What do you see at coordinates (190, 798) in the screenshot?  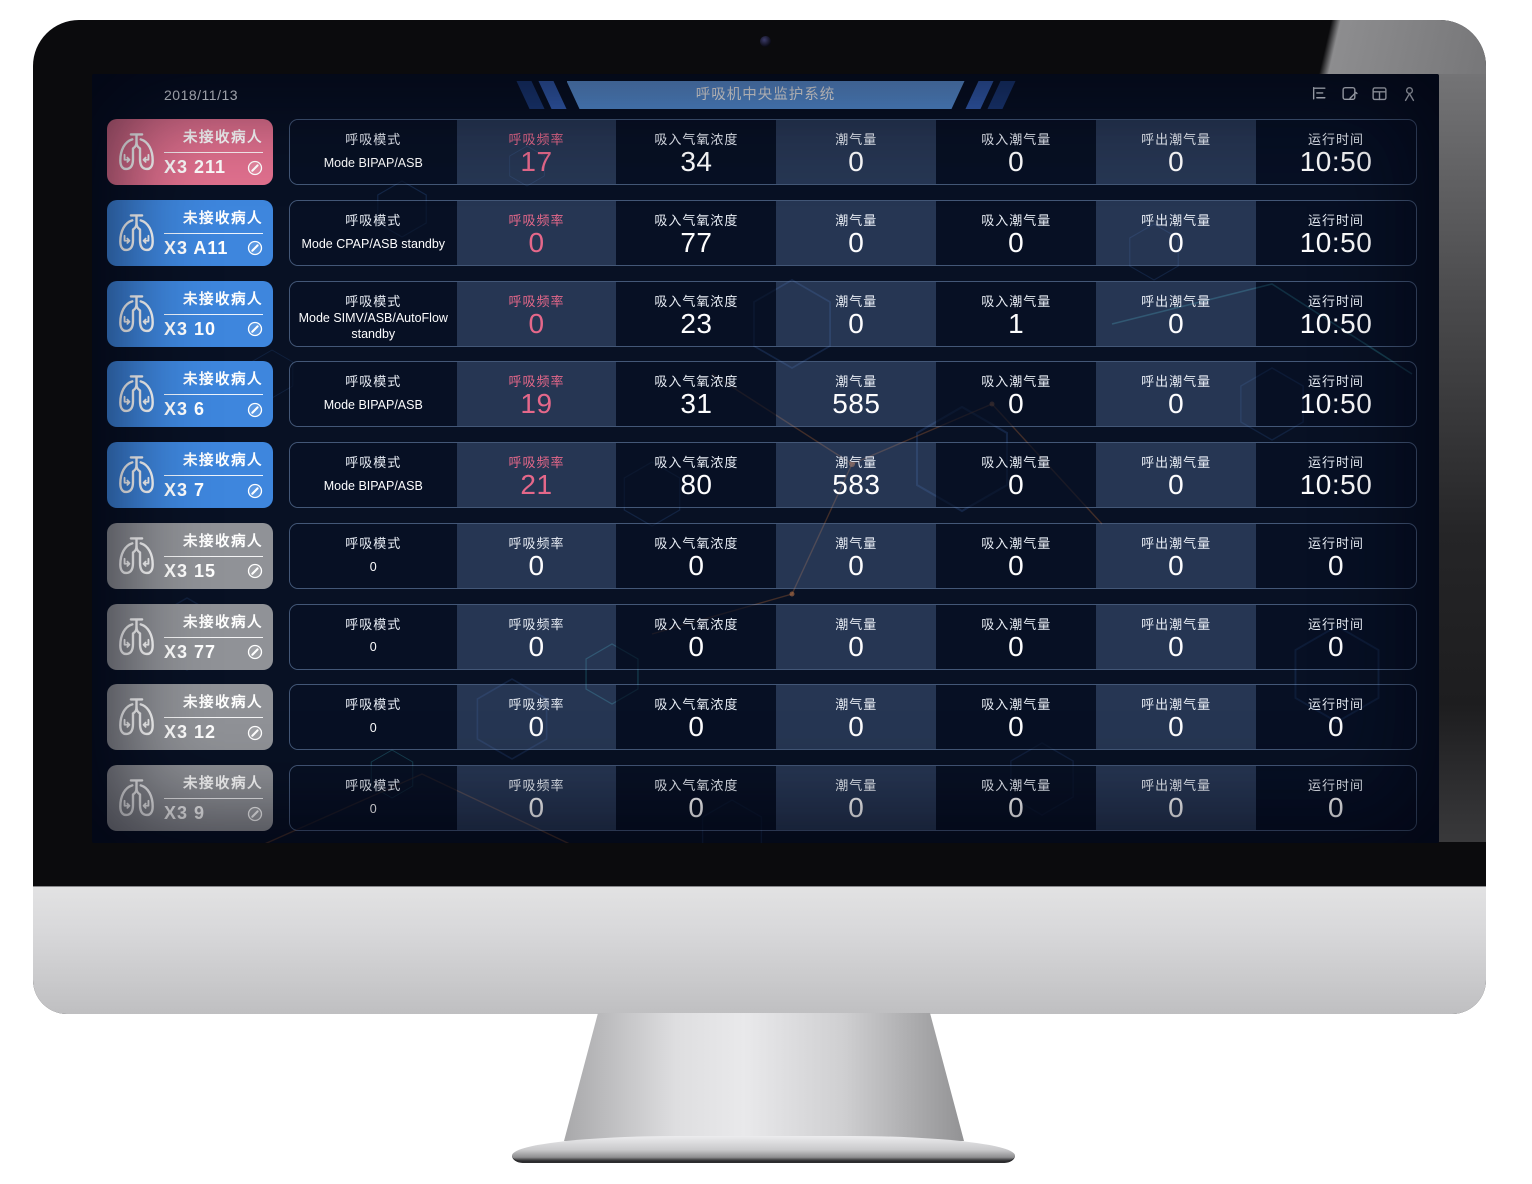 I see `patient-badge: 未接收病人 X3 9` at bounding box center [190, 798].